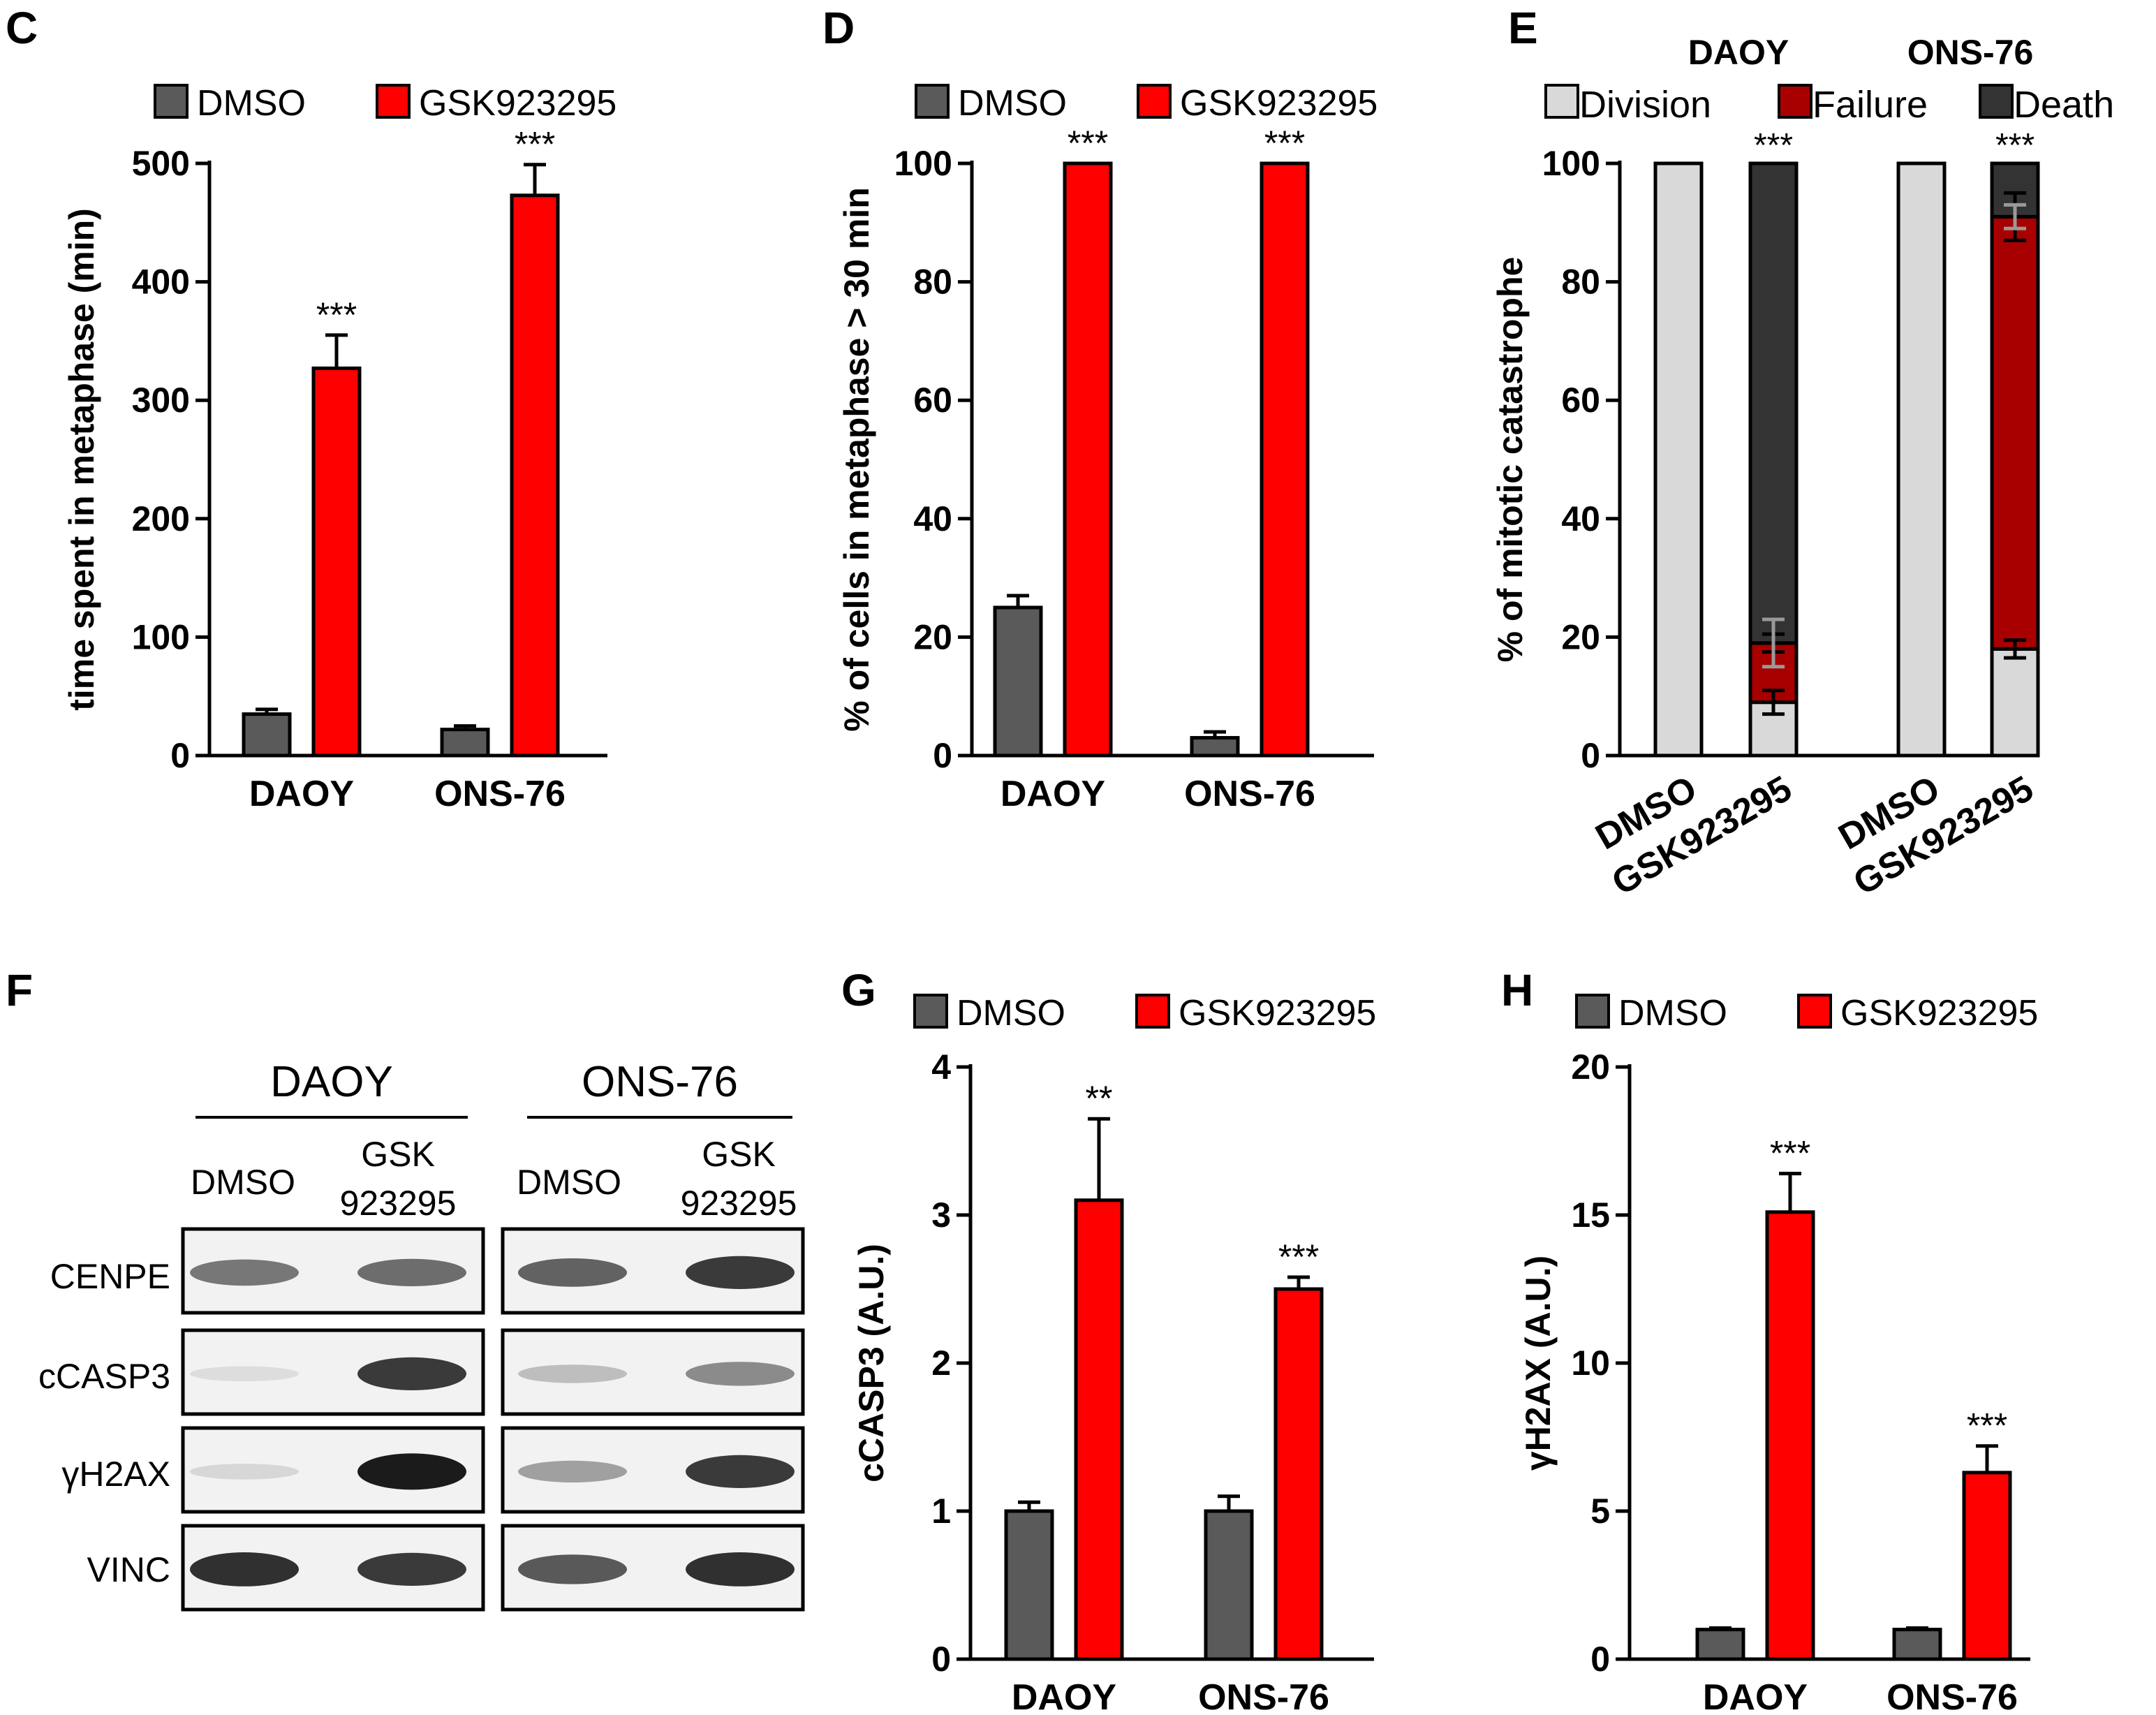 The height and width of the screenshot is (1715, 2156). I want to click on panel-d-legend: DMSO GSK923295, so click(1147, 104).